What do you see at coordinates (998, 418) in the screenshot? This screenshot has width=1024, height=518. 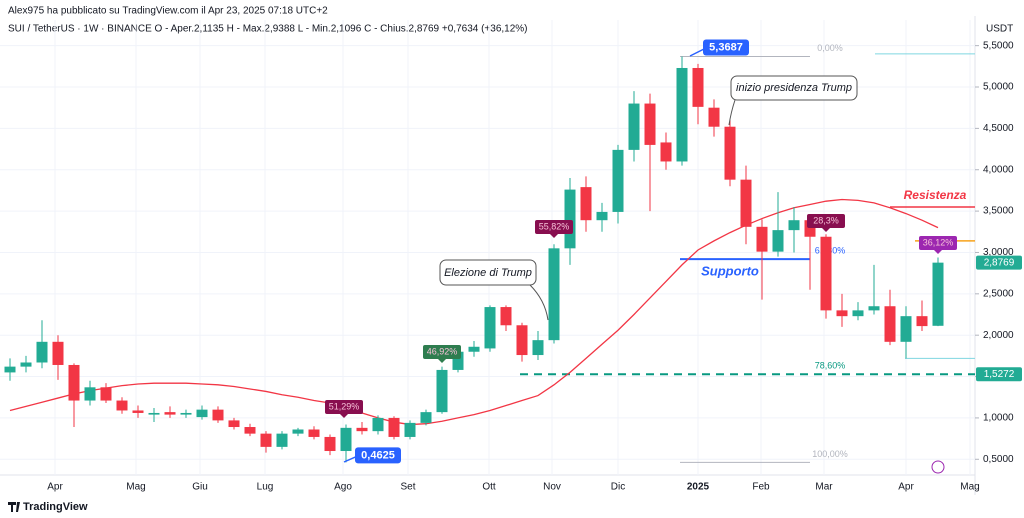 I see `y-tick-label: 1,0000` at bounding box center [998, 418].